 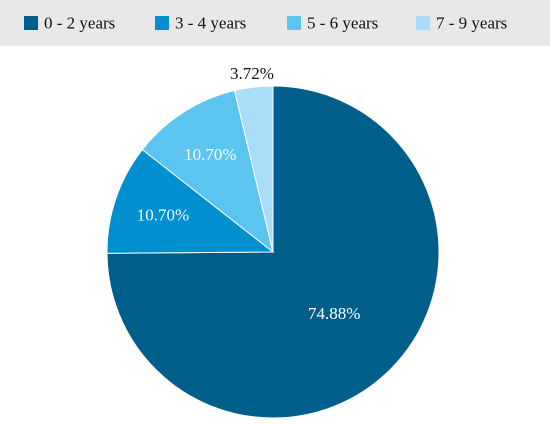 I want to click on pie-slice-7-9-years, so click(x=253, y=169).